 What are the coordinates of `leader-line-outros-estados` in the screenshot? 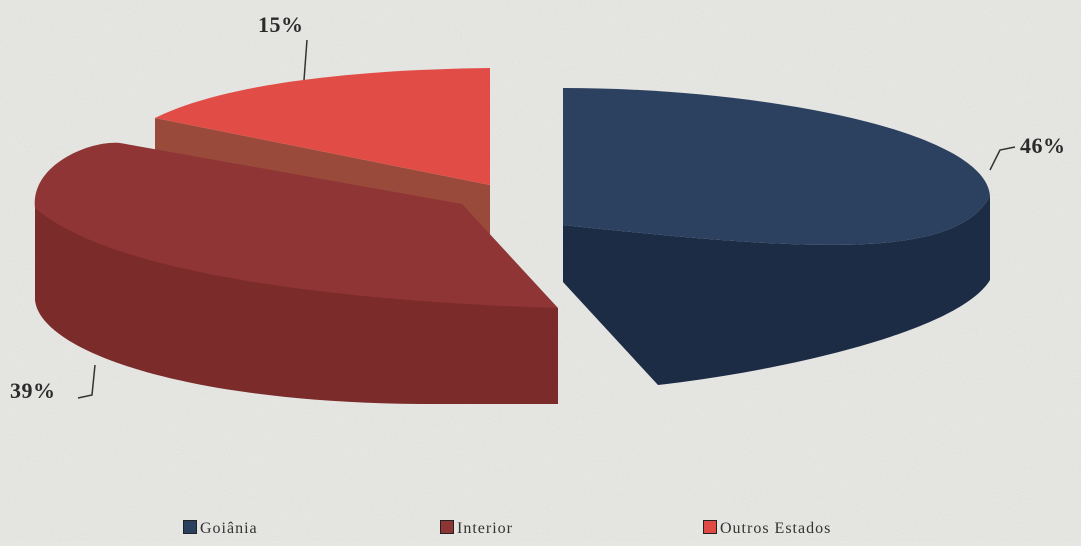 It's located at (305, 60).